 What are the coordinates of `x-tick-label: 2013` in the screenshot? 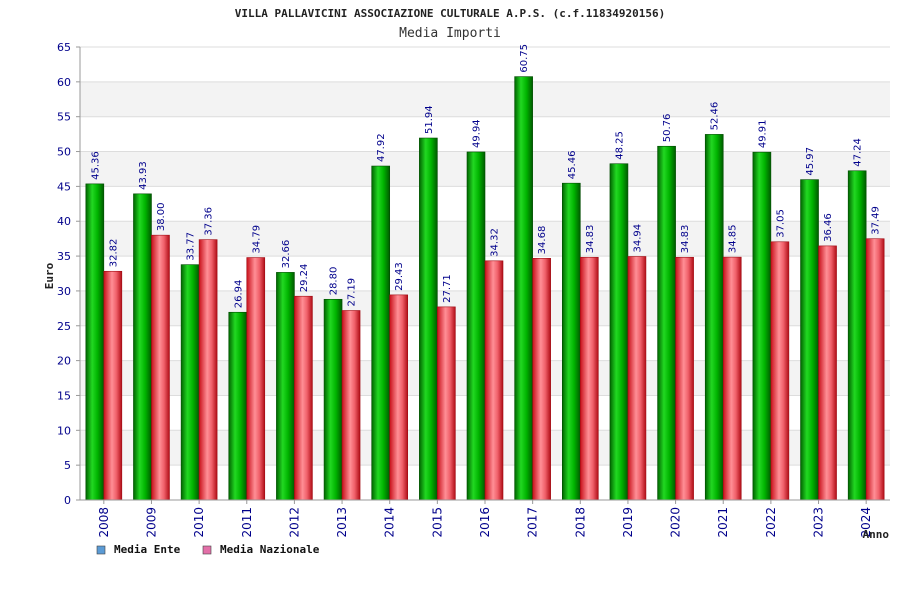 It's located at (342, 522).